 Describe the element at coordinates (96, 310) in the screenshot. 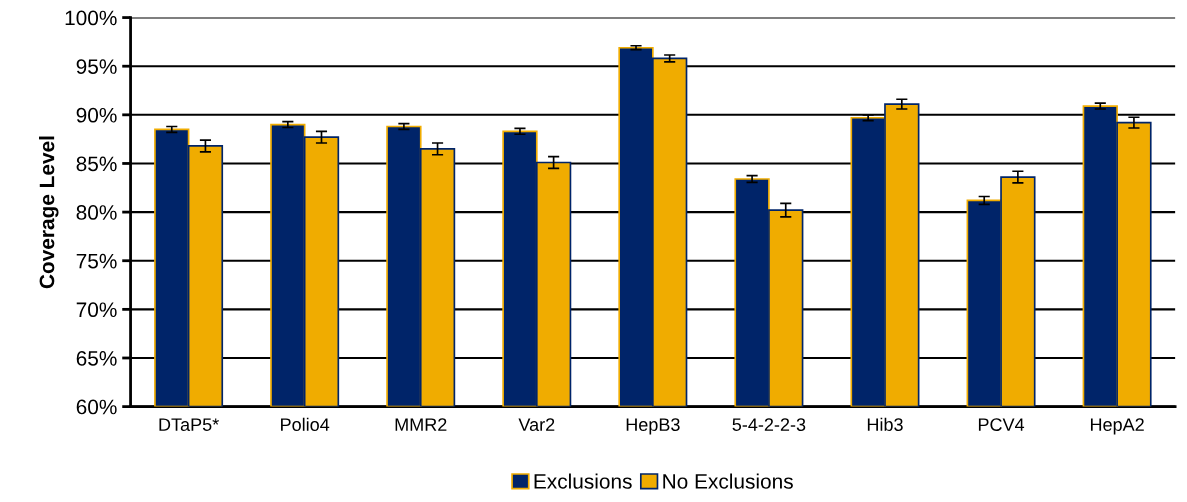

I see `y-tick-label: 70%` at that location.